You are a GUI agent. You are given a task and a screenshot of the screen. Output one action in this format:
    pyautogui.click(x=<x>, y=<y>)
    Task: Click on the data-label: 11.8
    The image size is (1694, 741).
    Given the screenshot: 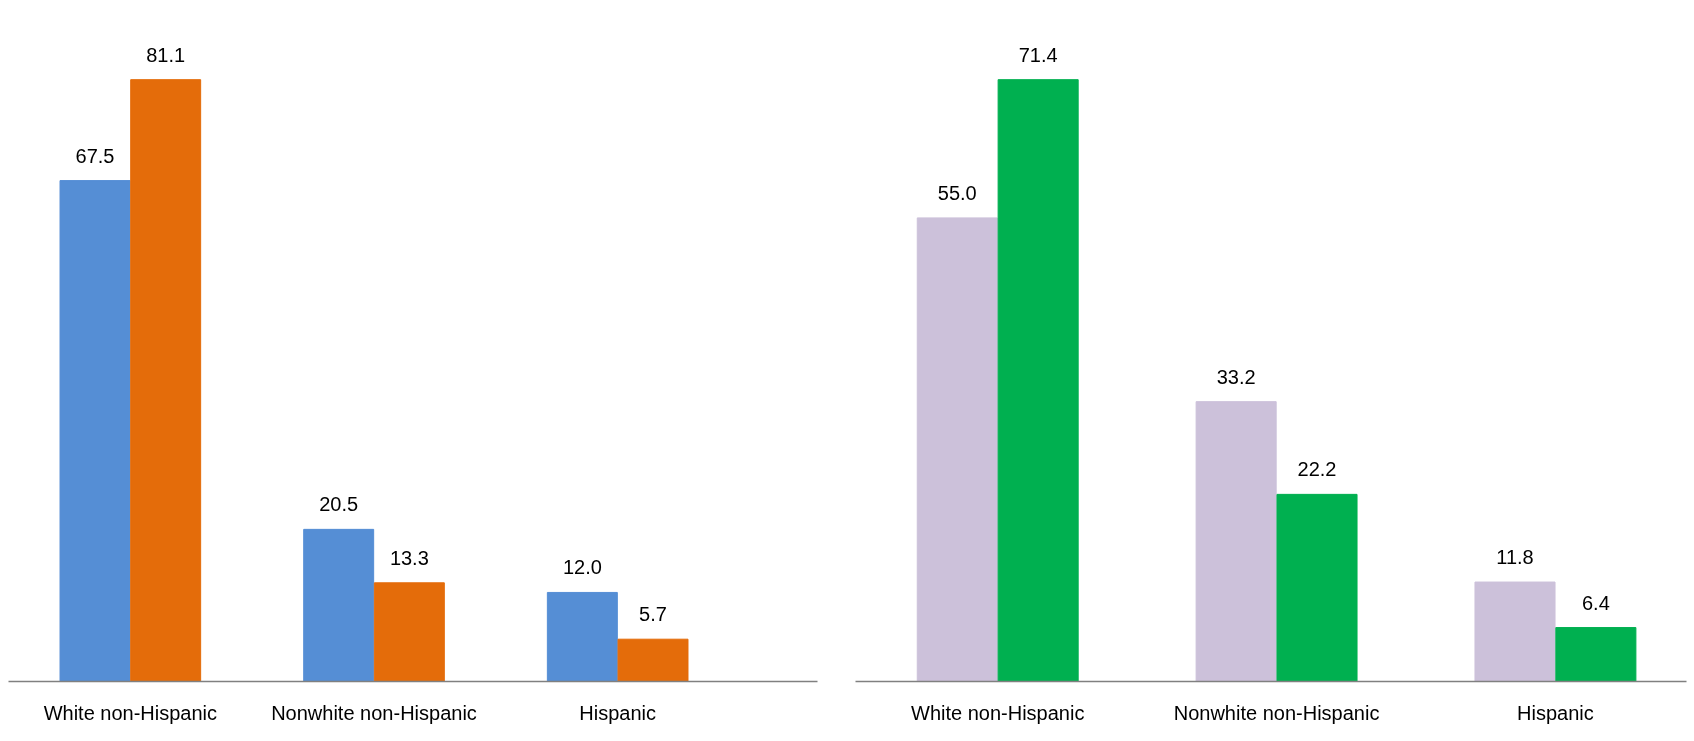 What is the action you would take?
    pyautogui.click(x=1515, y=557)
    